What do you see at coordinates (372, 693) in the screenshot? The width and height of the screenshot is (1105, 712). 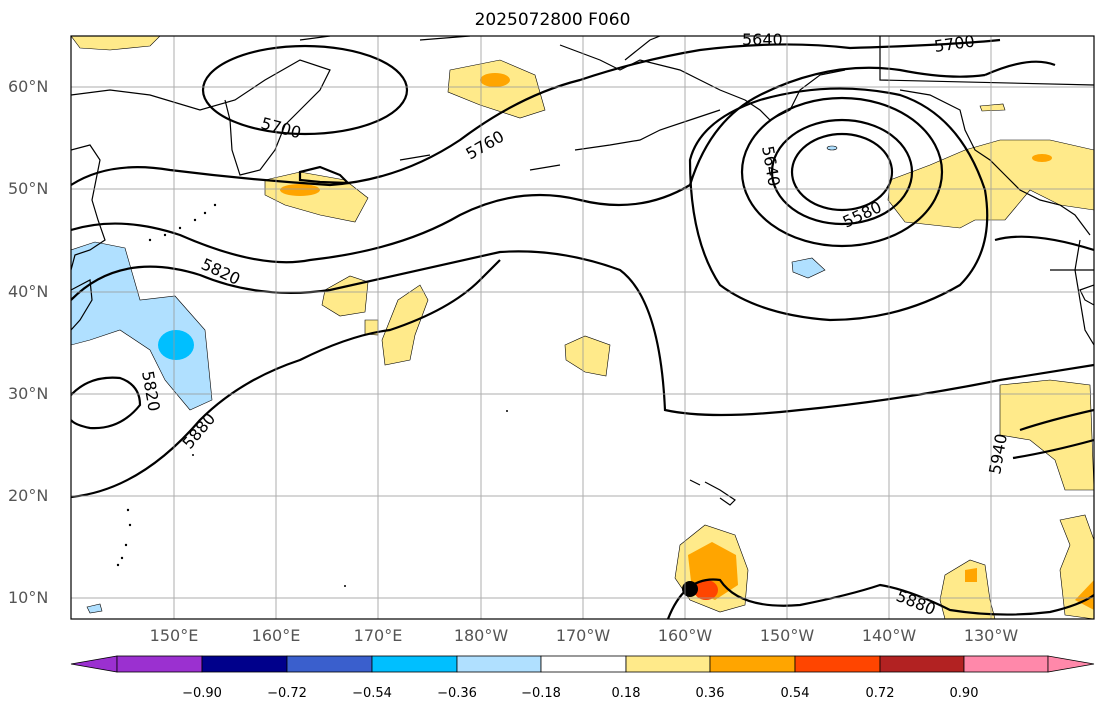 I see `colorbar-tick: −0.54` at bounding box center [372, 693].